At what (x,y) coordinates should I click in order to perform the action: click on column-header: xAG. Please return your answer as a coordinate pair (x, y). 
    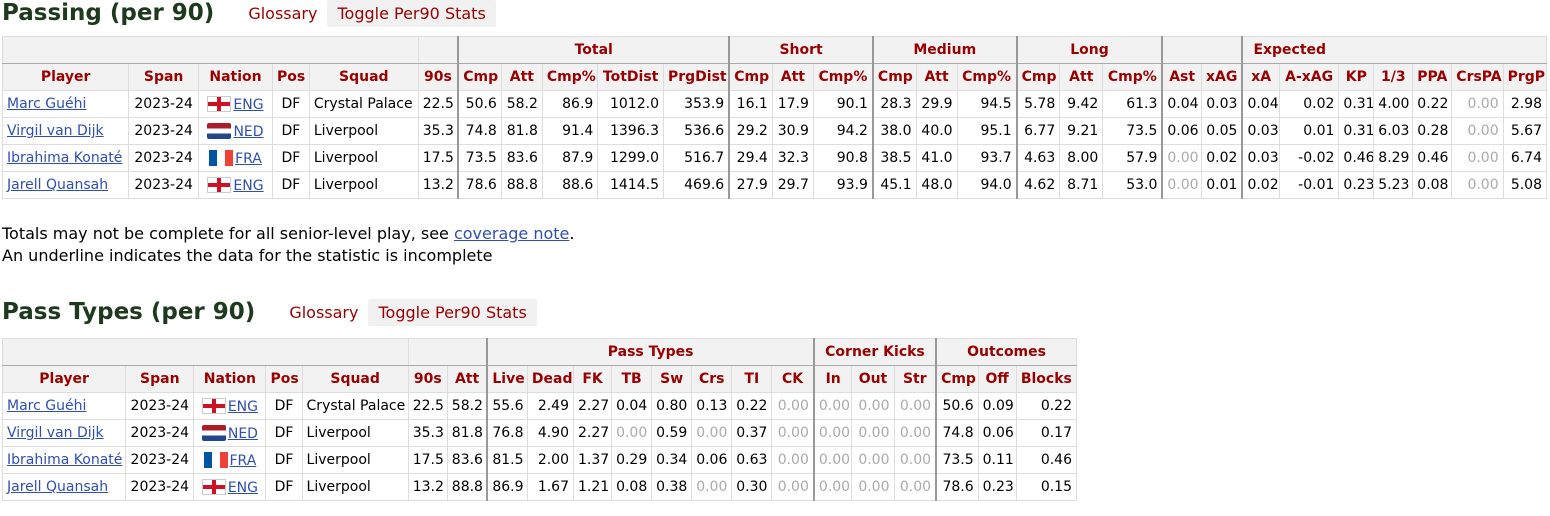
    Looking at the image, I should click on (1221, 77).